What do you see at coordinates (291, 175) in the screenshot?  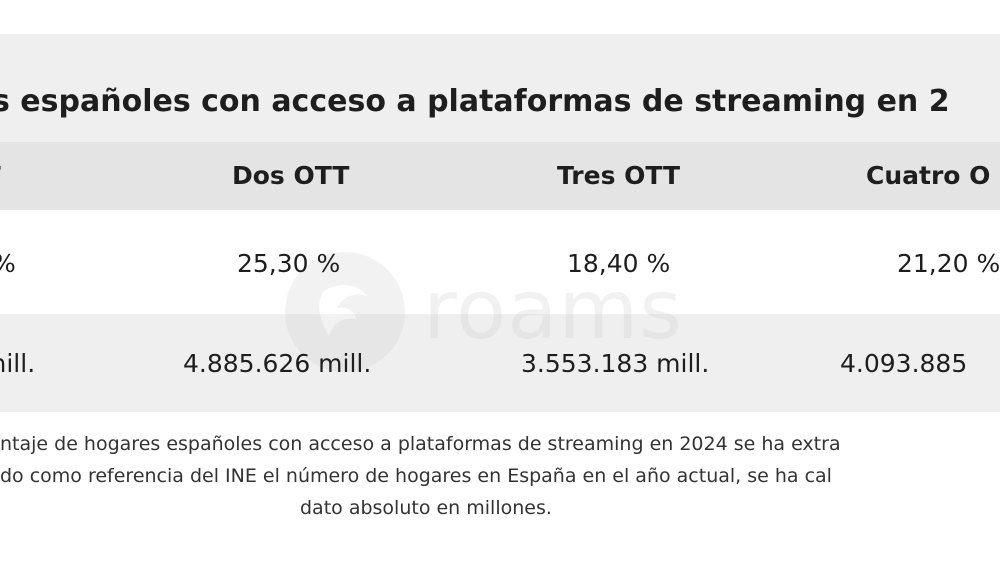 I see `header-two-ott: Dos OTT` at bounding box center [291, 175].